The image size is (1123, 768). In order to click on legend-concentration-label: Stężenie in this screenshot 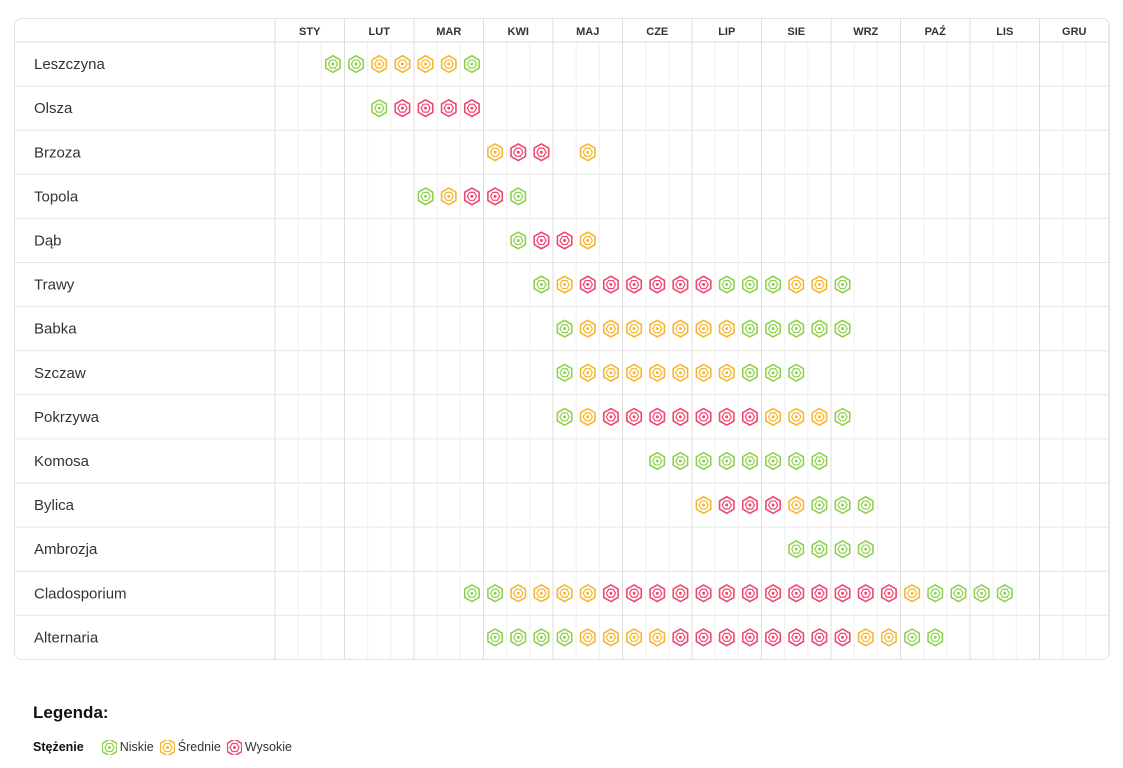, I will do `click(58, 747)`.